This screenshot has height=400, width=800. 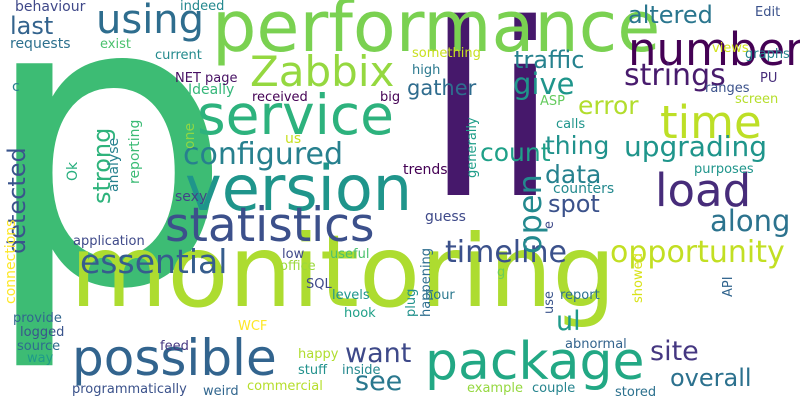 I want to click on word-give: give, so click(x=544, y=84).